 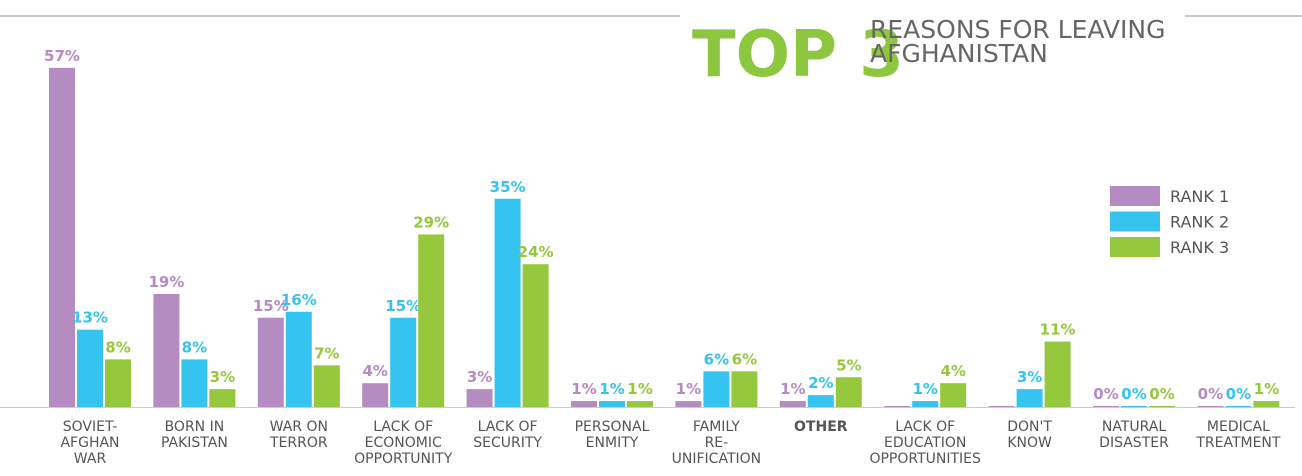 What do you see at coordinates (298, 443) in the screenshot?
I see `x-tick-label: TERROR` at bounding box center [298, 443].